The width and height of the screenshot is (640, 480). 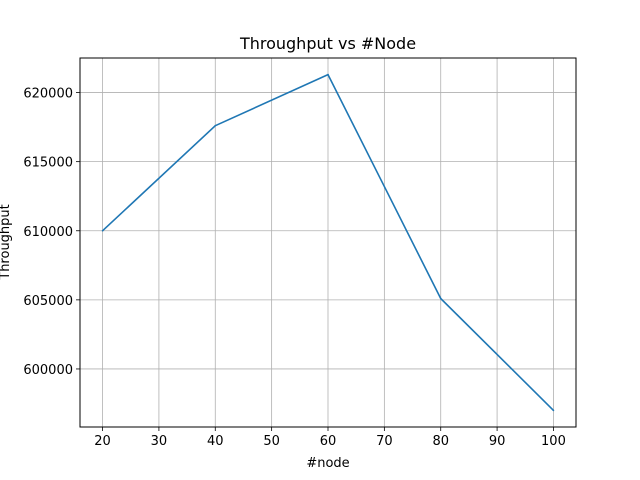 What do you see at coordinates (48, 94) in the screenshot?
I see `y-tick-label: 620000` at bounding box center [48, 94].